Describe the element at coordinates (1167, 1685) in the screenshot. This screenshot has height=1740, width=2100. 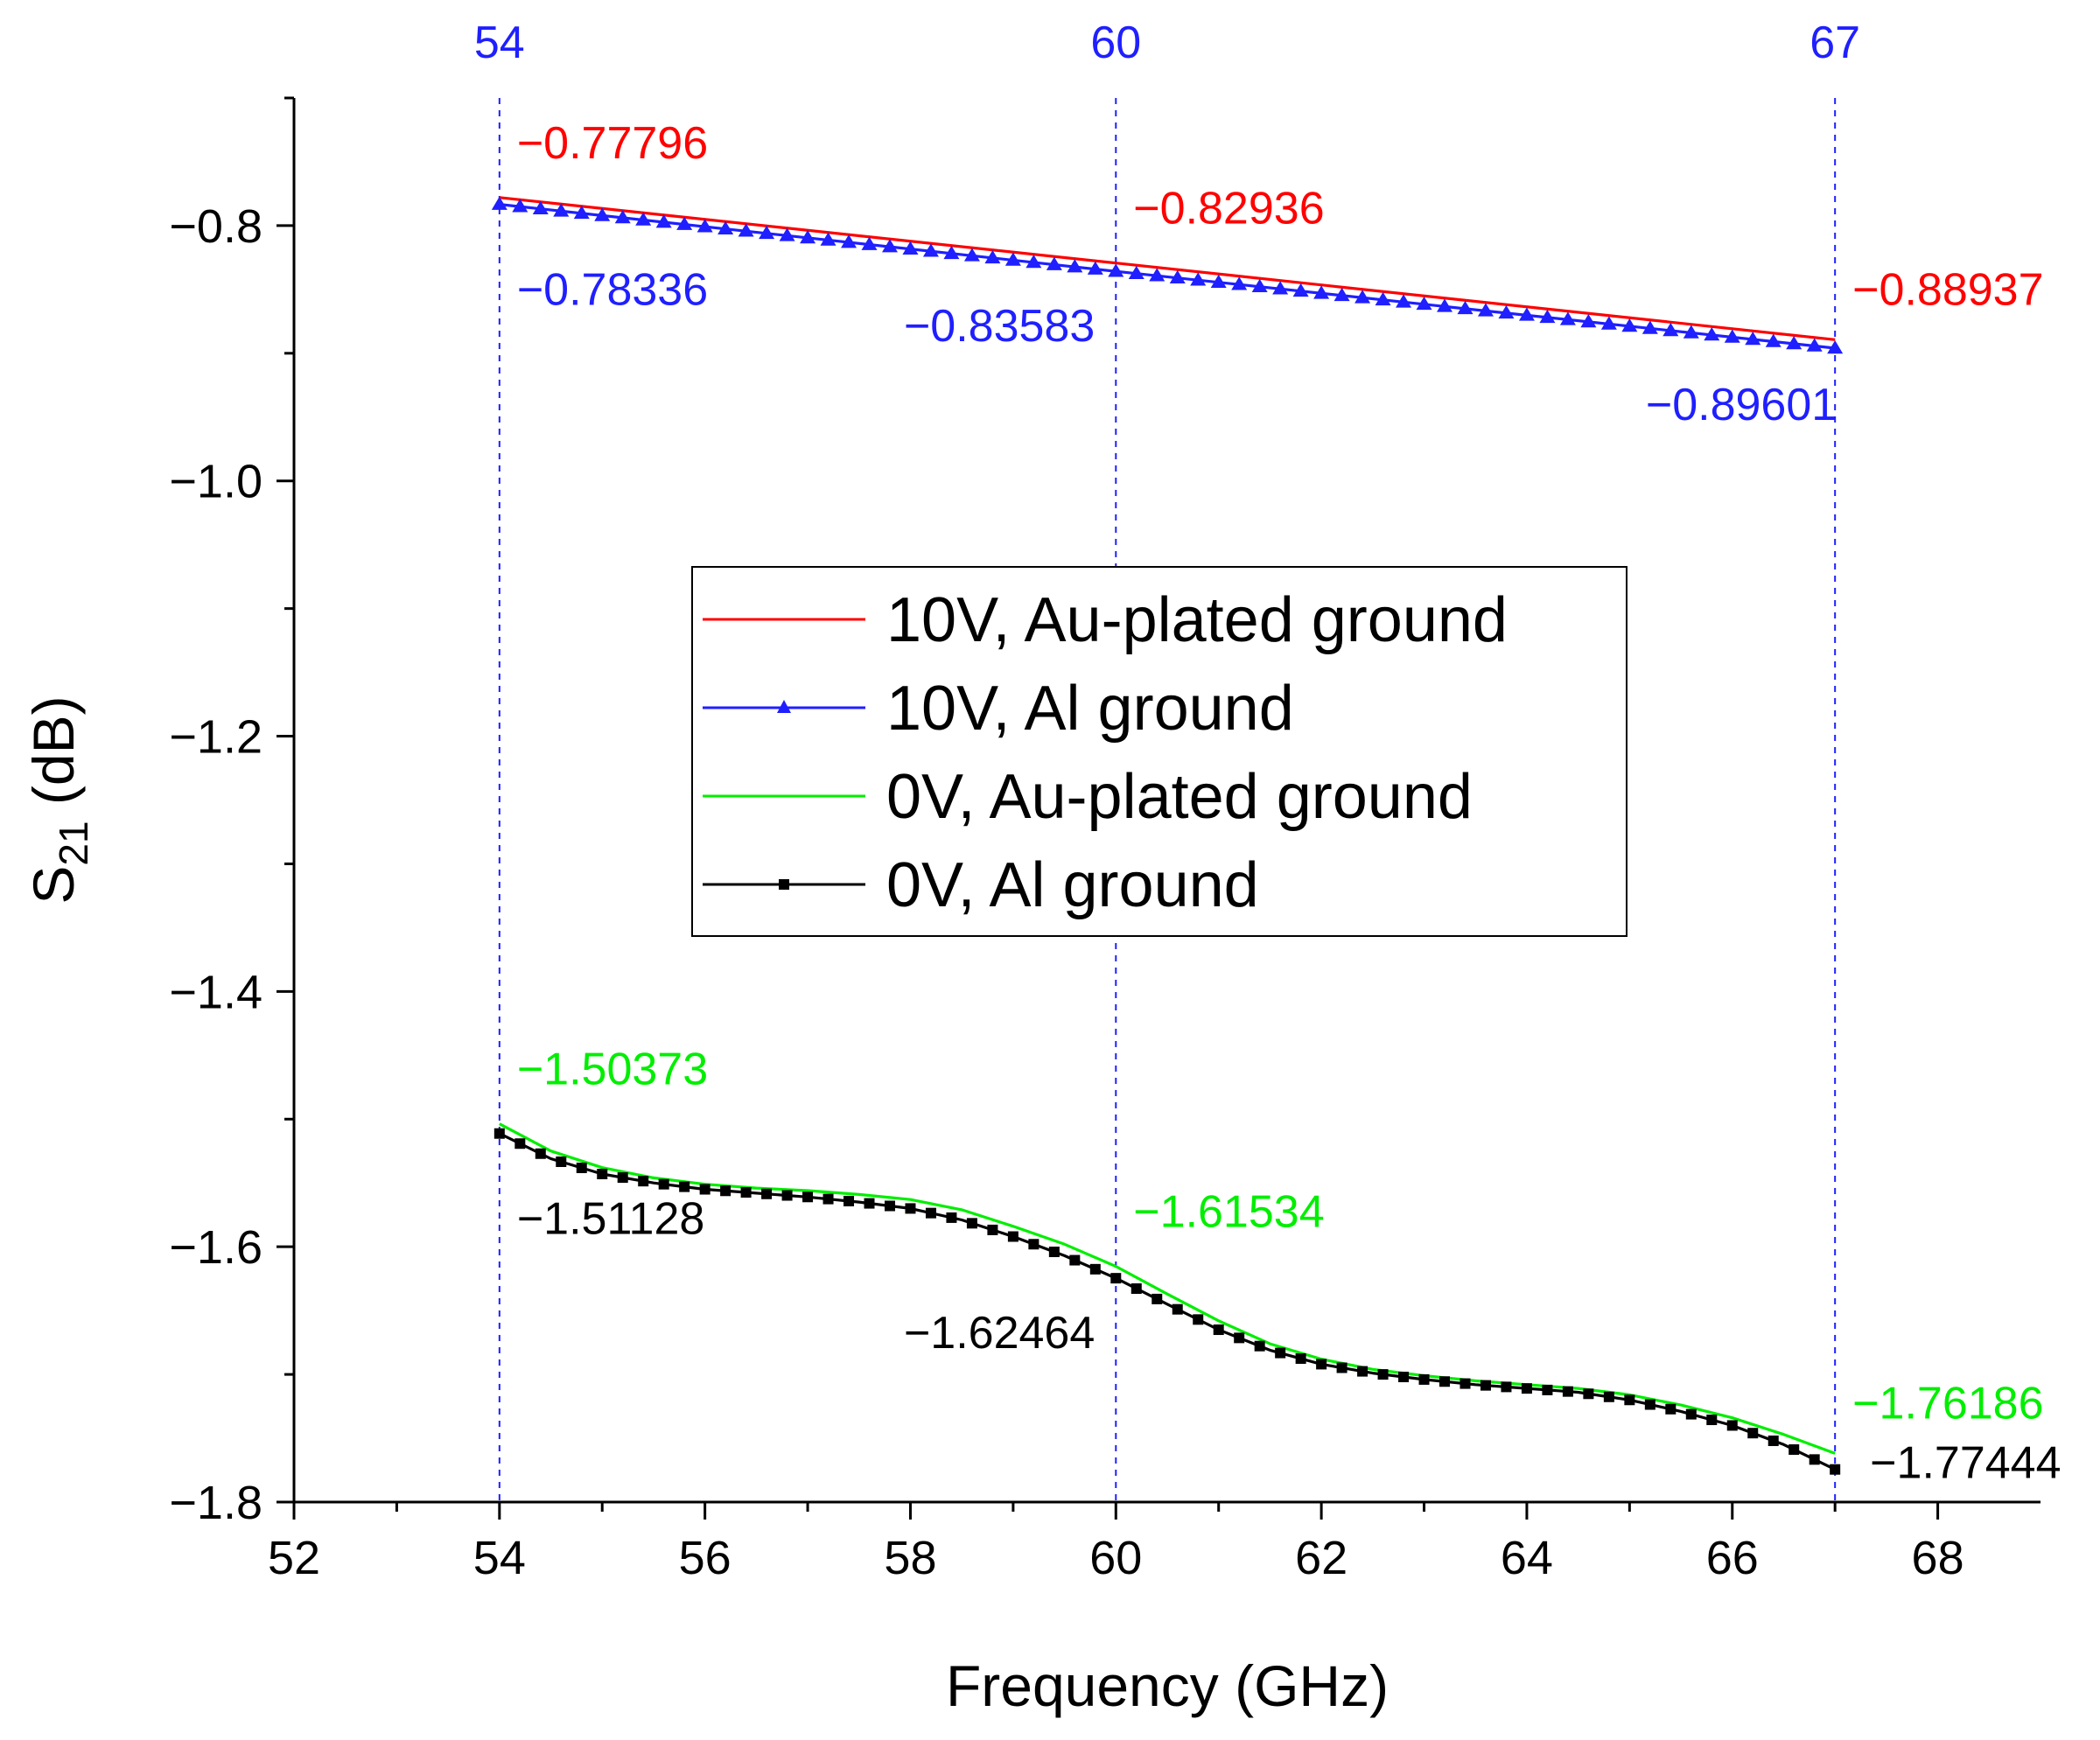
I see `x-axis-title: Frequency (GHz)` at that location.